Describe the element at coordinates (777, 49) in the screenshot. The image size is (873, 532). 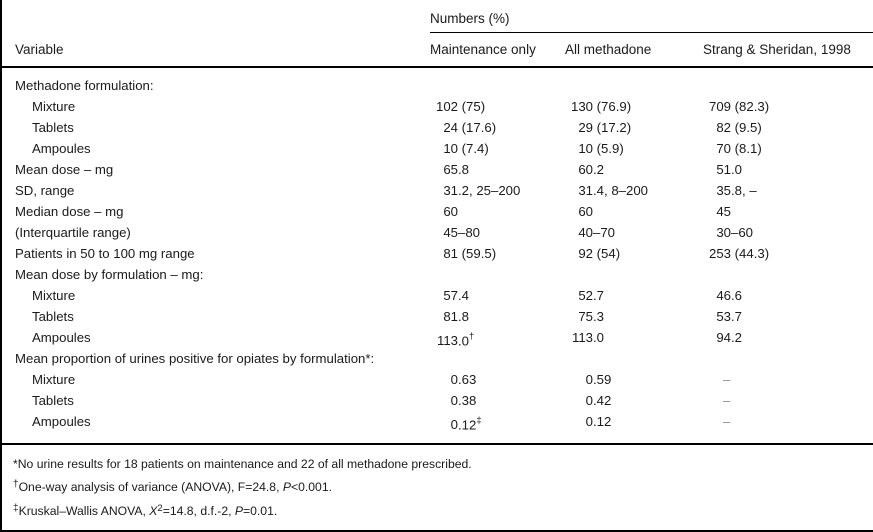
I see `column-header-strang-sheridan: Strang & Sheridan, 1998` at that location.